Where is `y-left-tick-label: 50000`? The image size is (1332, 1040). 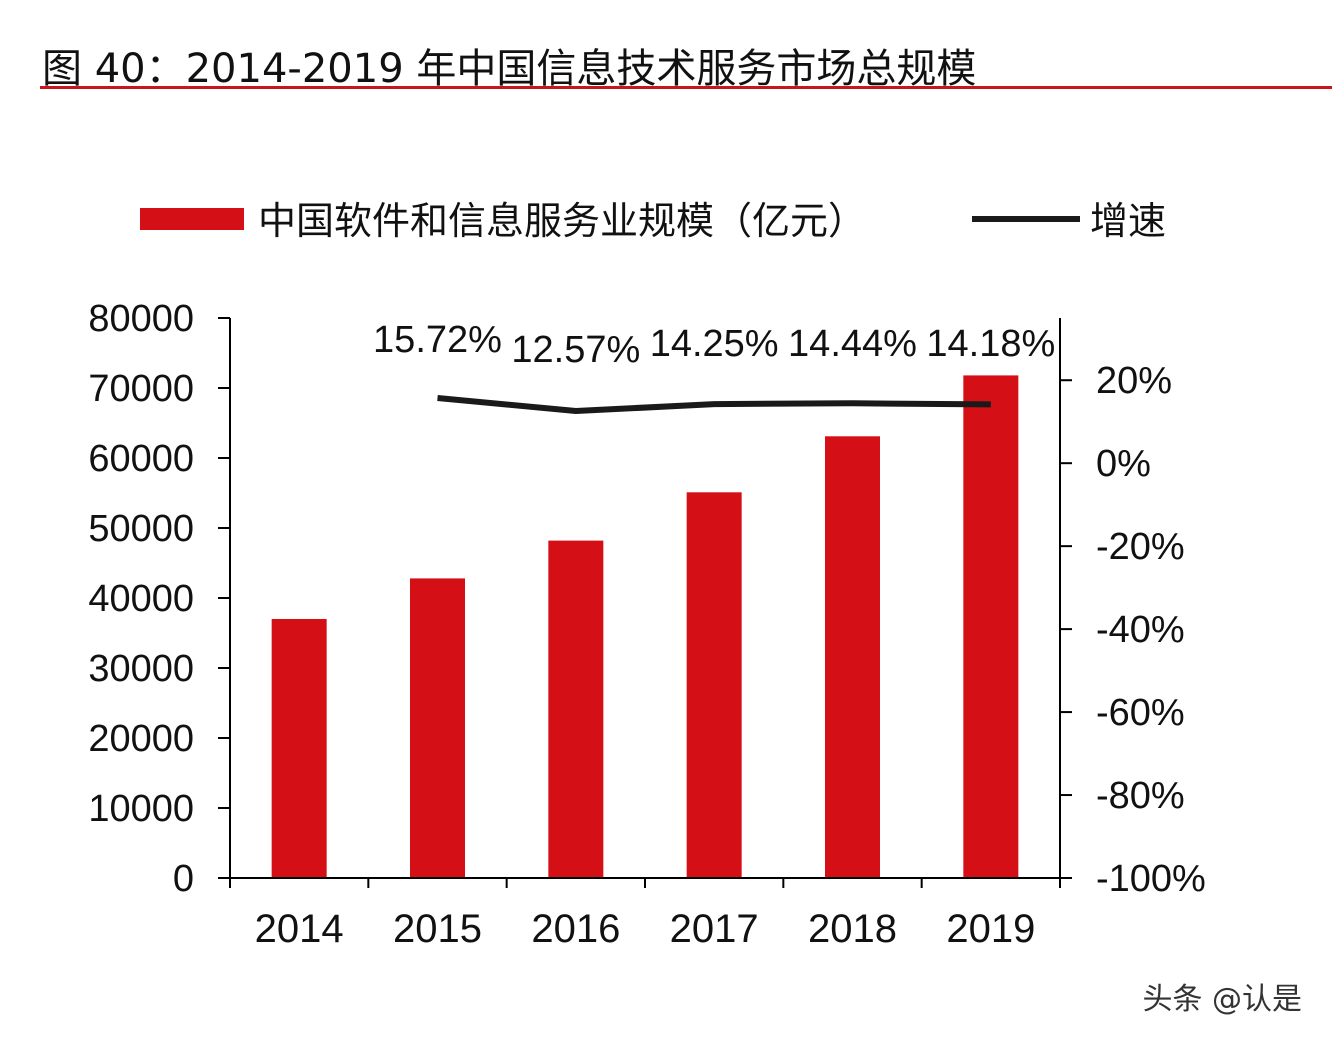
y-left-tick-label: 50000 is located at coordinates (141, 529).